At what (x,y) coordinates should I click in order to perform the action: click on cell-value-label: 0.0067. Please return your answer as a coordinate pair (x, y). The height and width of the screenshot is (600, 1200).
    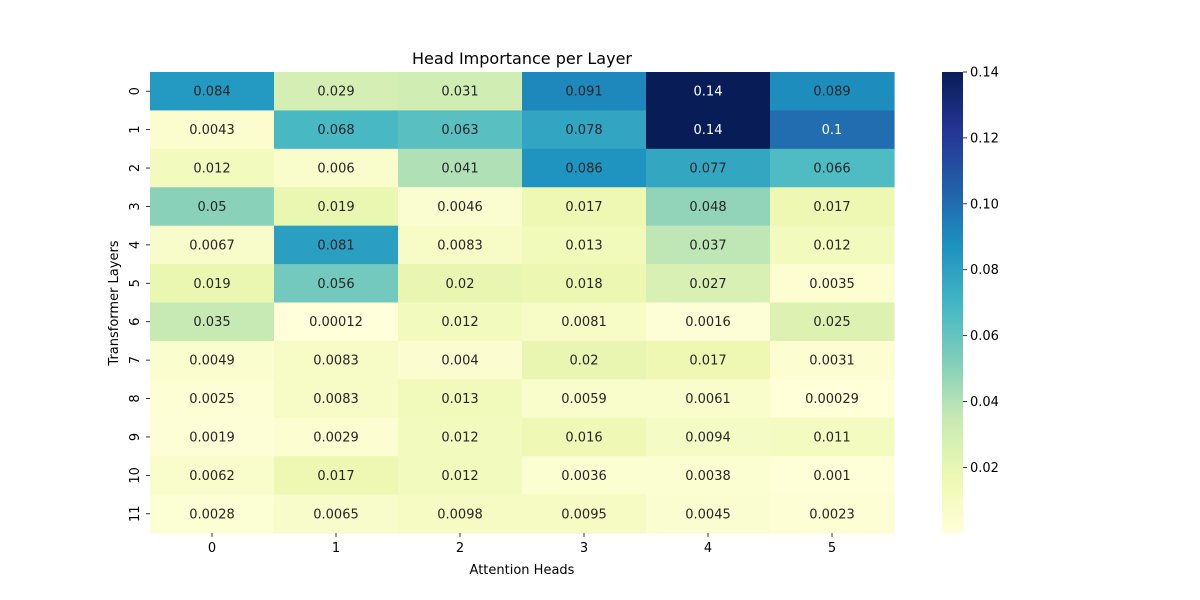
    Looking at the image, I should click on (212, 245).